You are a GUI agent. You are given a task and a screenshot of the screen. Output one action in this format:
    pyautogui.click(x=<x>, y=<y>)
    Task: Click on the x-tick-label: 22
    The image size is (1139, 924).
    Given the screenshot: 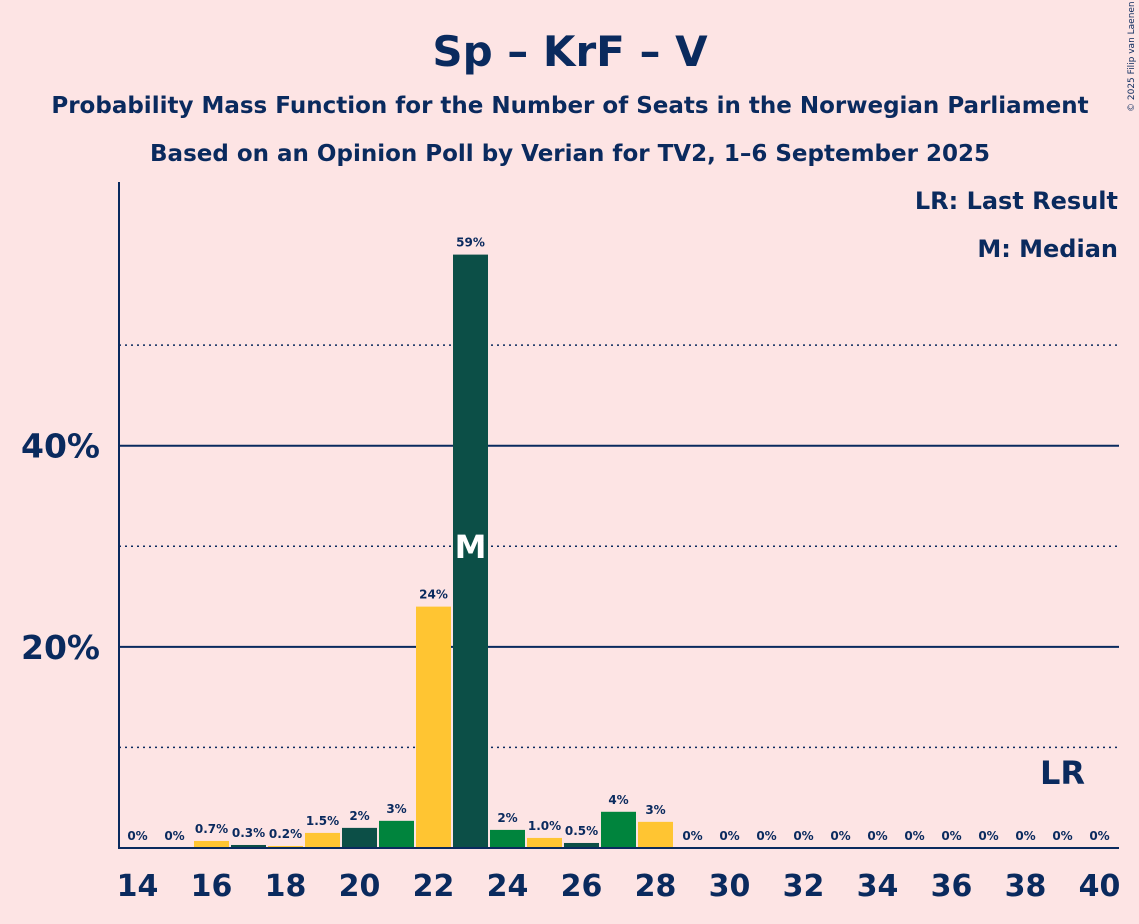 What is the action you would take?
    pyautogui.click(x=434, y=886)
    